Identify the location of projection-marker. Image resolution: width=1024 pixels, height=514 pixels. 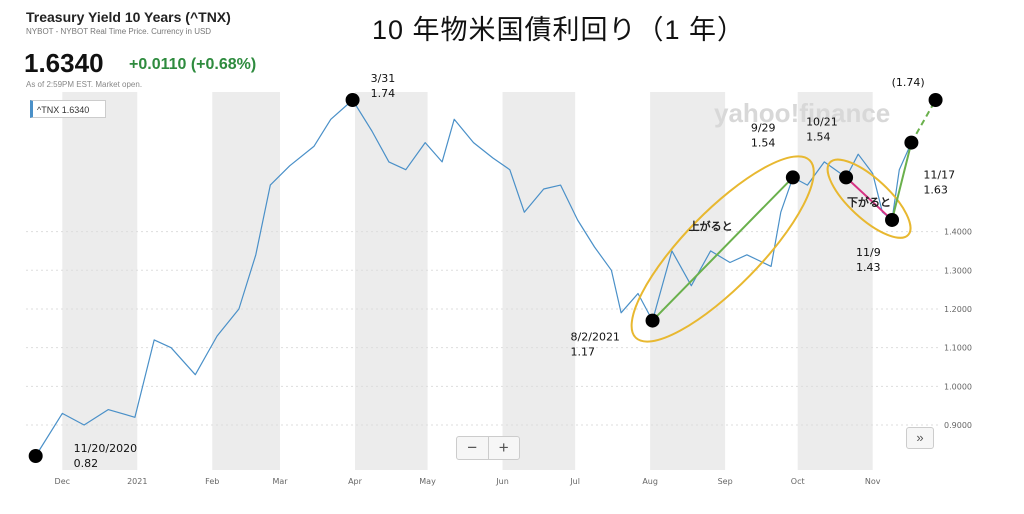
(935, 100).